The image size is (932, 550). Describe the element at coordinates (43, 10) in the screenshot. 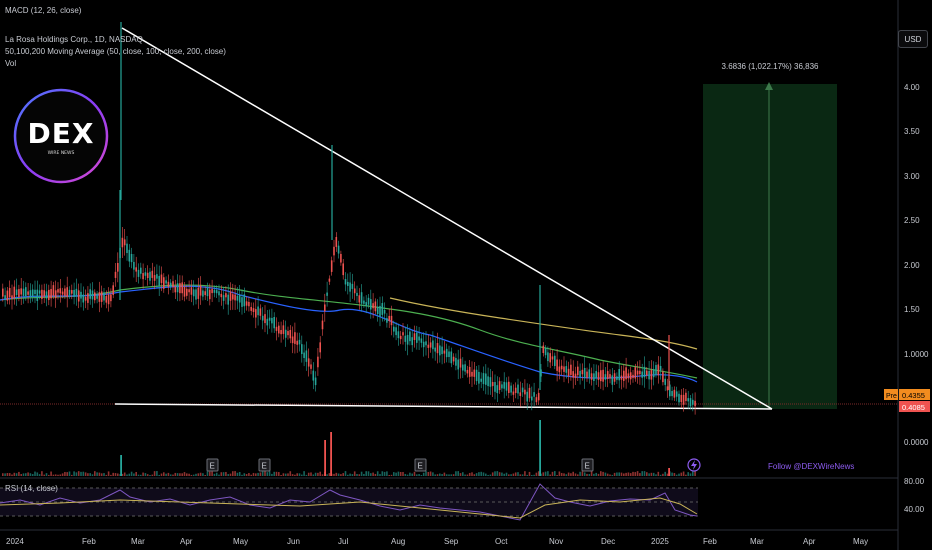

I see `macd-legend: MACD (12, 26, close)` at that location.